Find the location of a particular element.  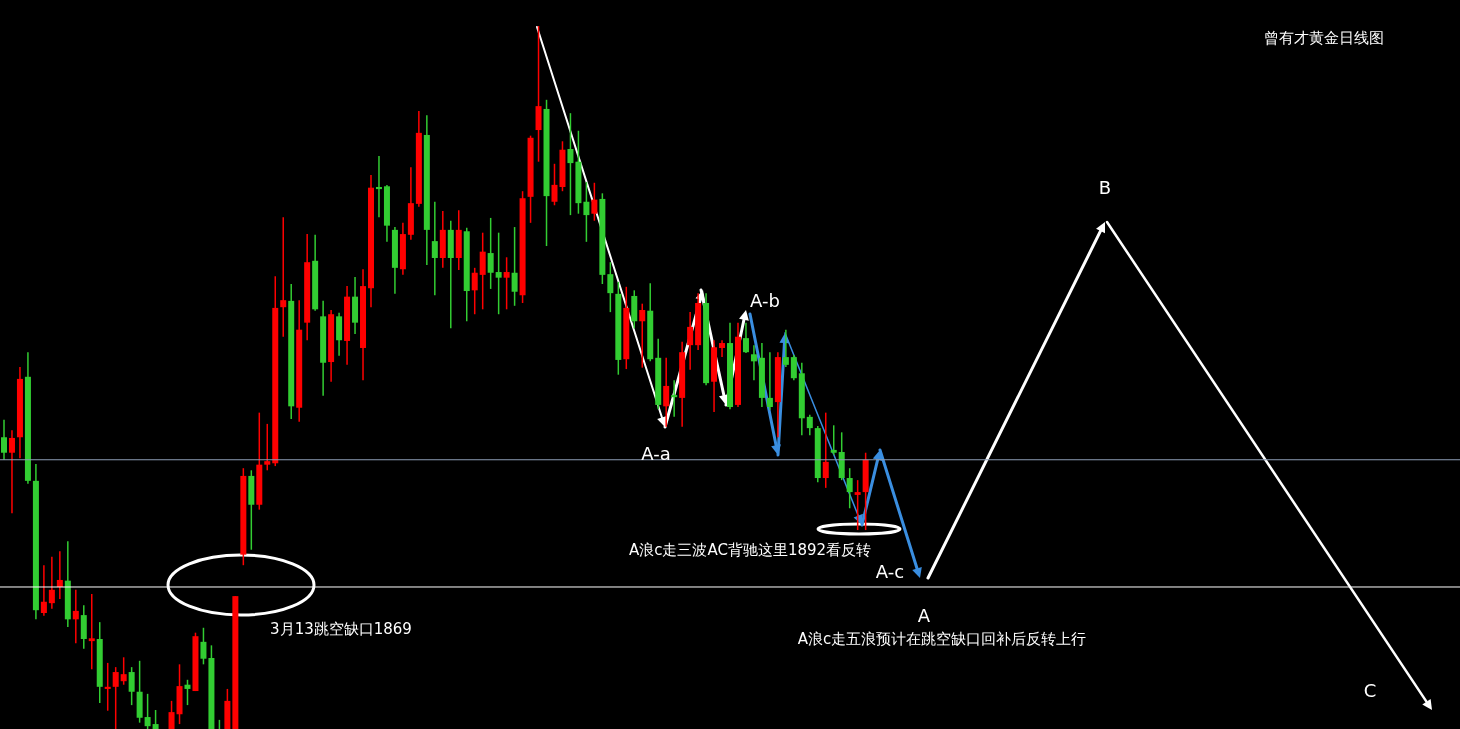

annotation: A-b is located at coordinates (765, 300).